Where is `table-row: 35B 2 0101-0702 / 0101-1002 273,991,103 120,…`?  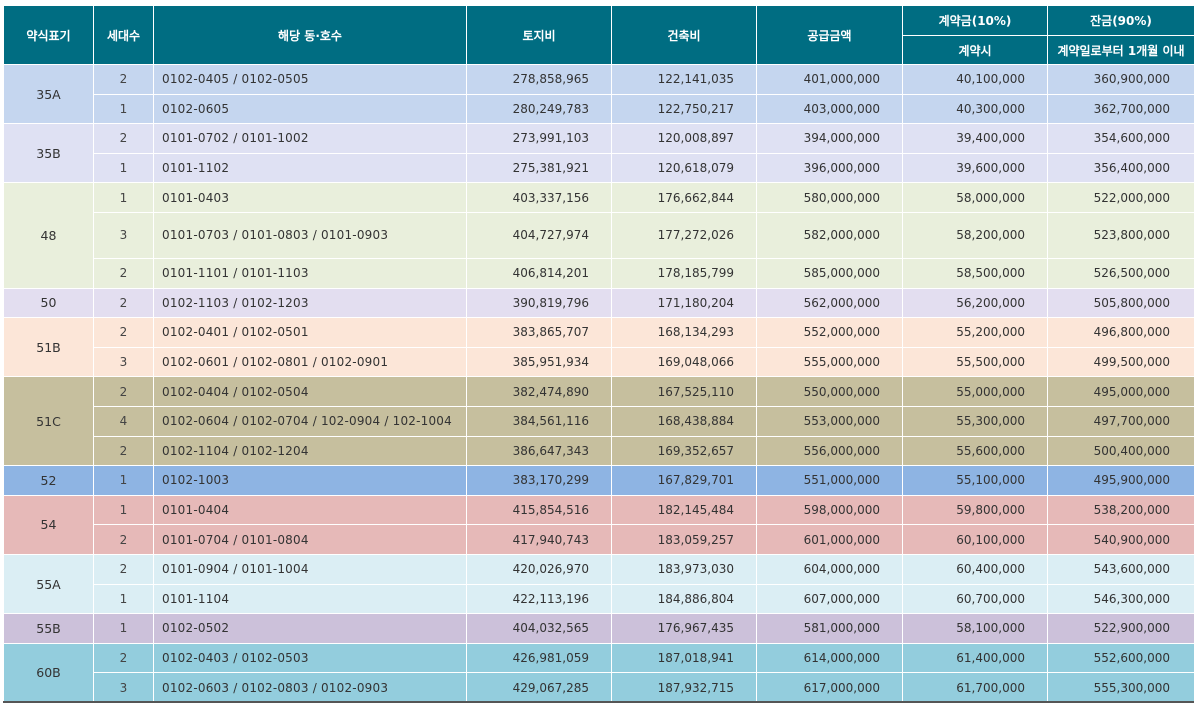 table-row: 35B 2 0101-0702 / 0101-1002 273,991,103 120,… is located at coordinates (599, 153).